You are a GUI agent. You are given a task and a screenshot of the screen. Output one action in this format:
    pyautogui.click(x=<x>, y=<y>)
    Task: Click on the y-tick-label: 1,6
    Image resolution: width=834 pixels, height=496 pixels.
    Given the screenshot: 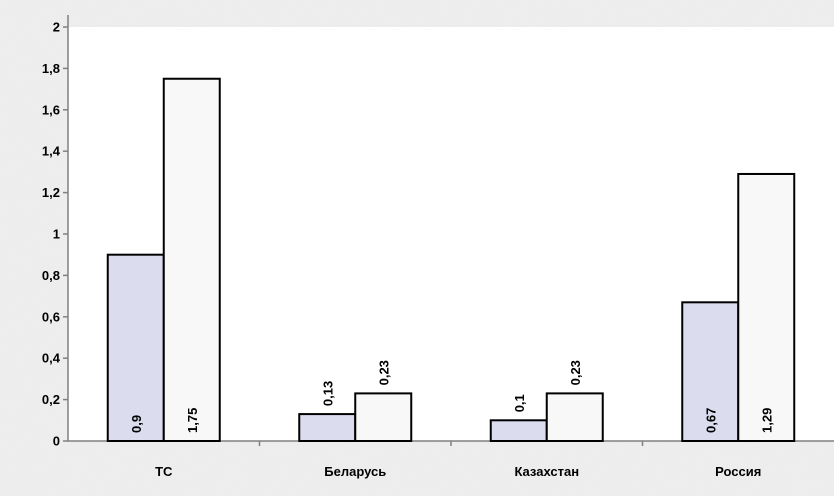 What is the action you would take?
    pyautogui.click(x=51, y=109)
    